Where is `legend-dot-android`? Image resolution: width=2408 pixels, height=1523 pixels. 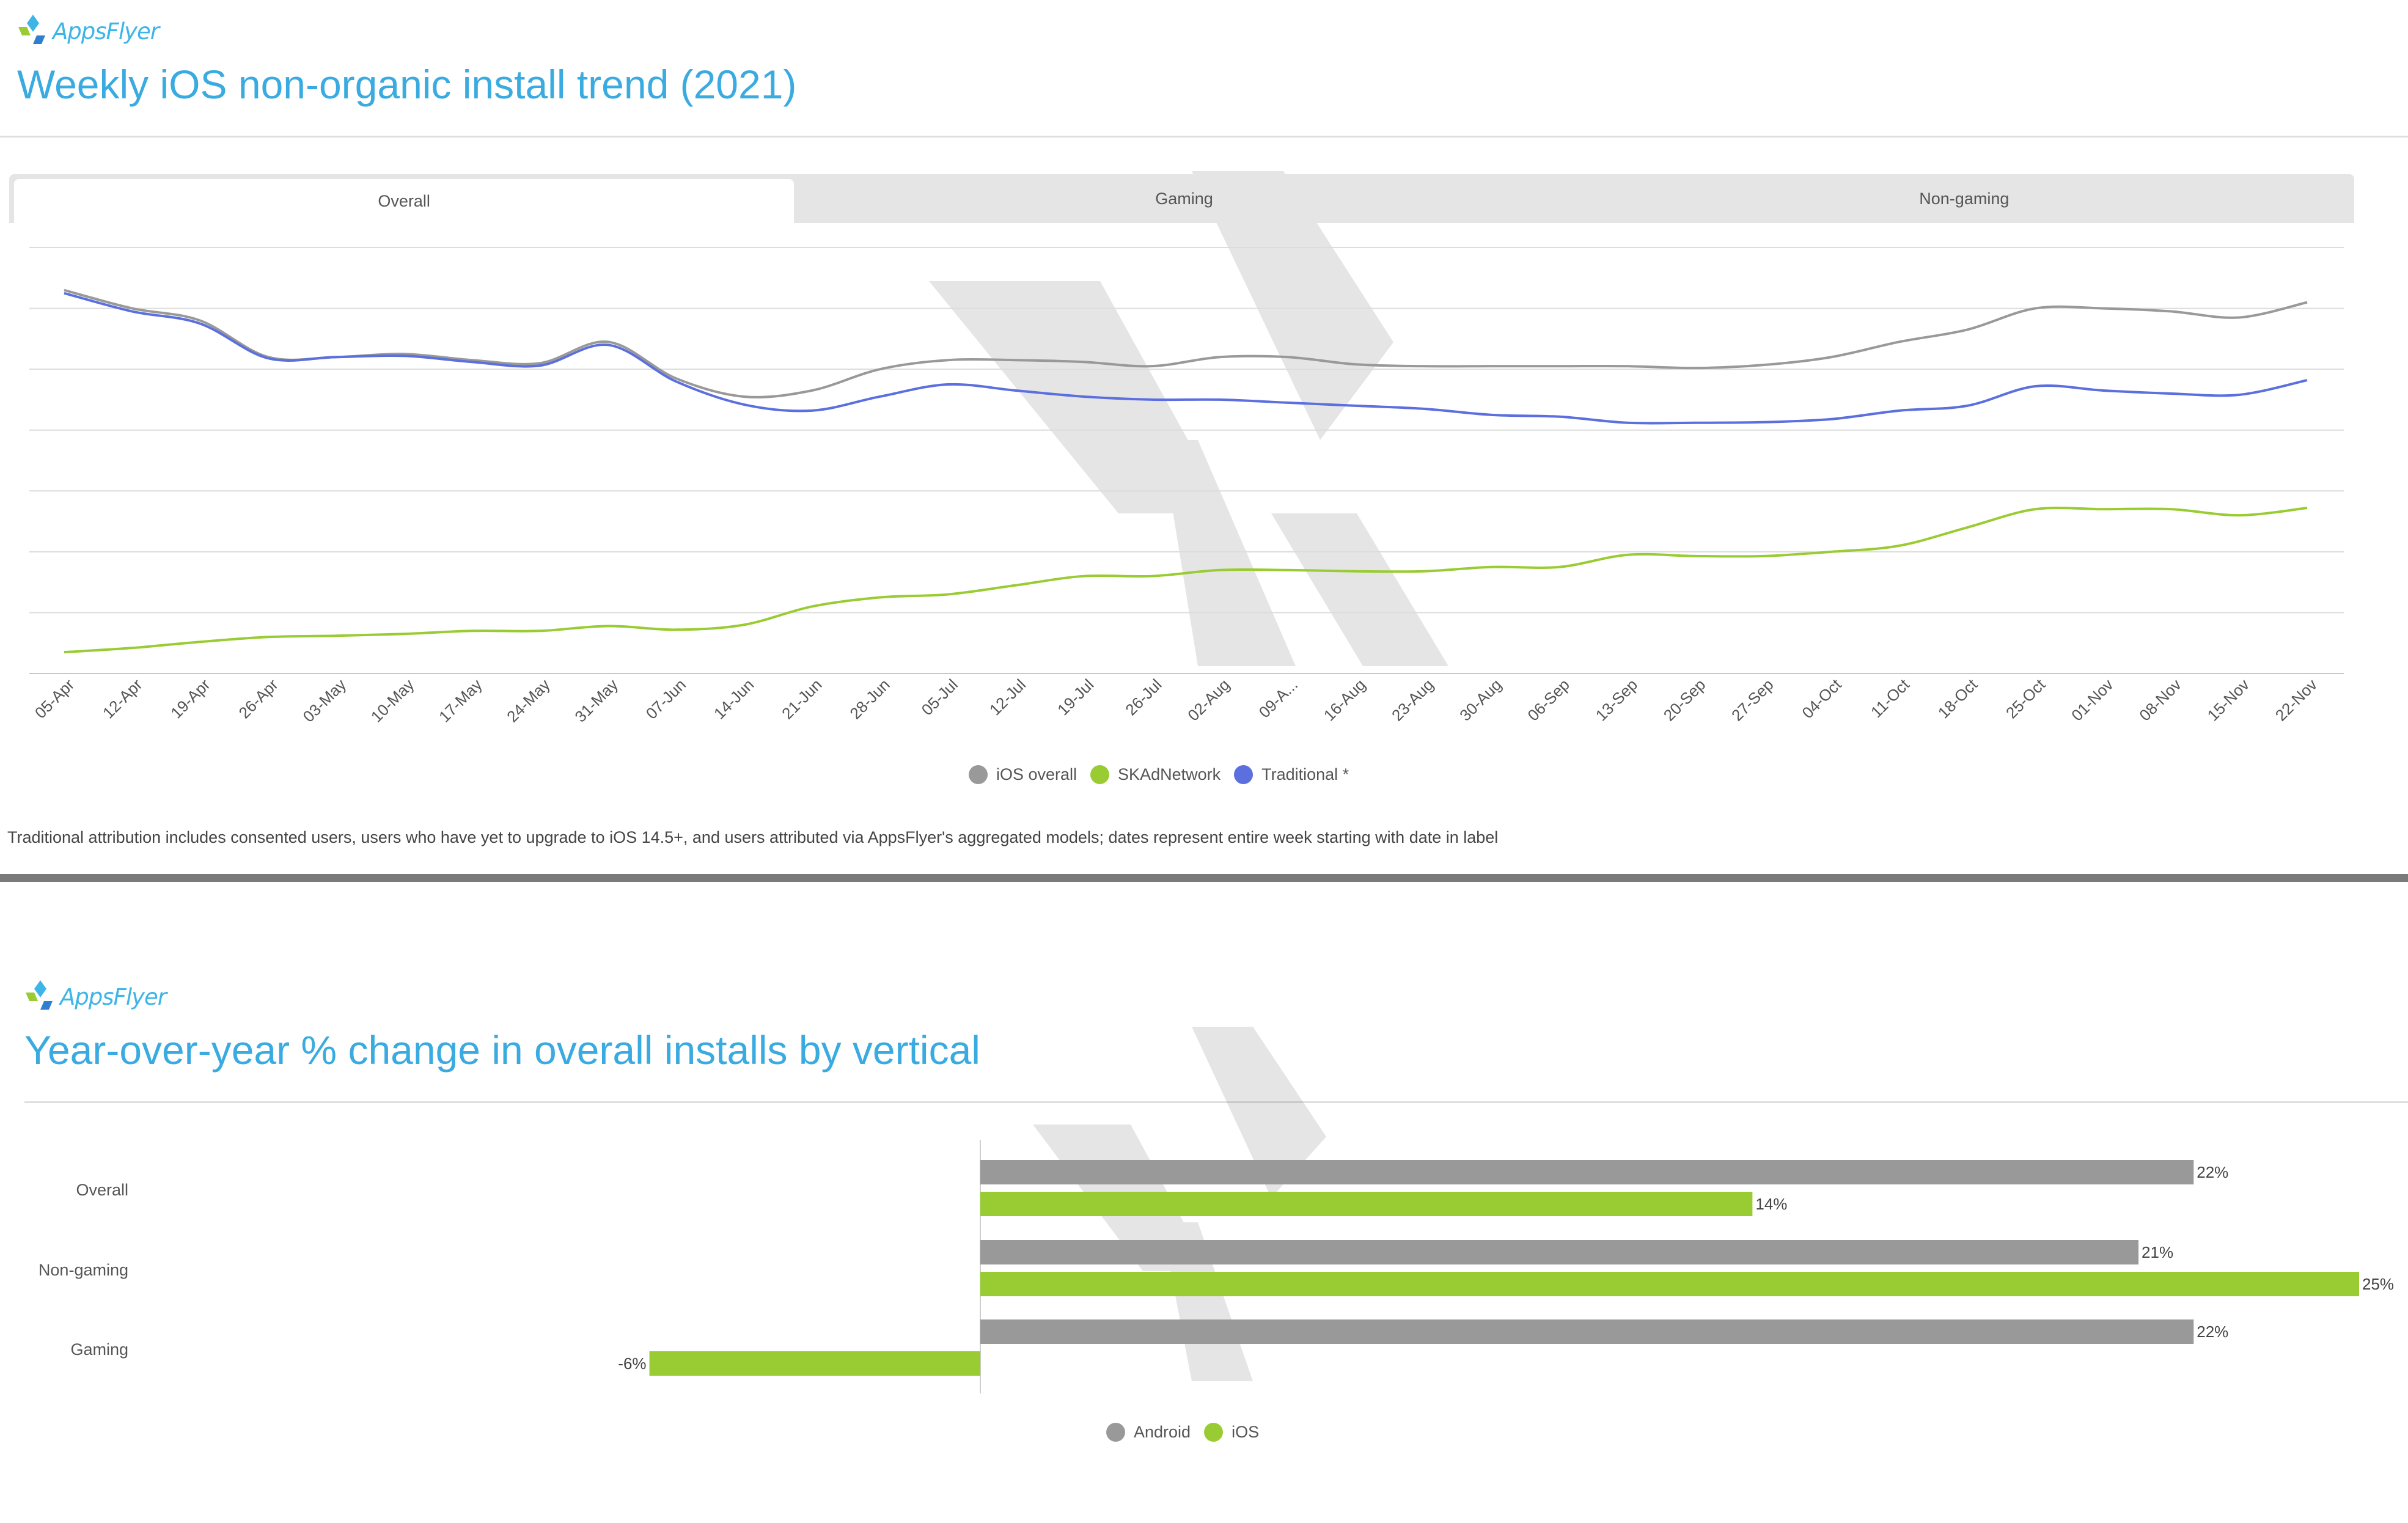 legend-dot-android is located at coordinates (1115, 1432).